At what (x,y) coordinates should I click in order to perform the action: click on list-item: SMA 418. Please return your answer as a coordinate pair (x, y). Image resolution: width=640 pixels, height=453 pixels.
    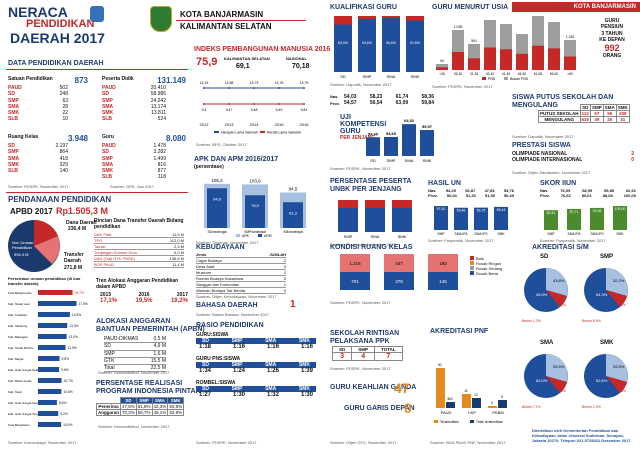
    Looking at the image, I should click on (48, 159).